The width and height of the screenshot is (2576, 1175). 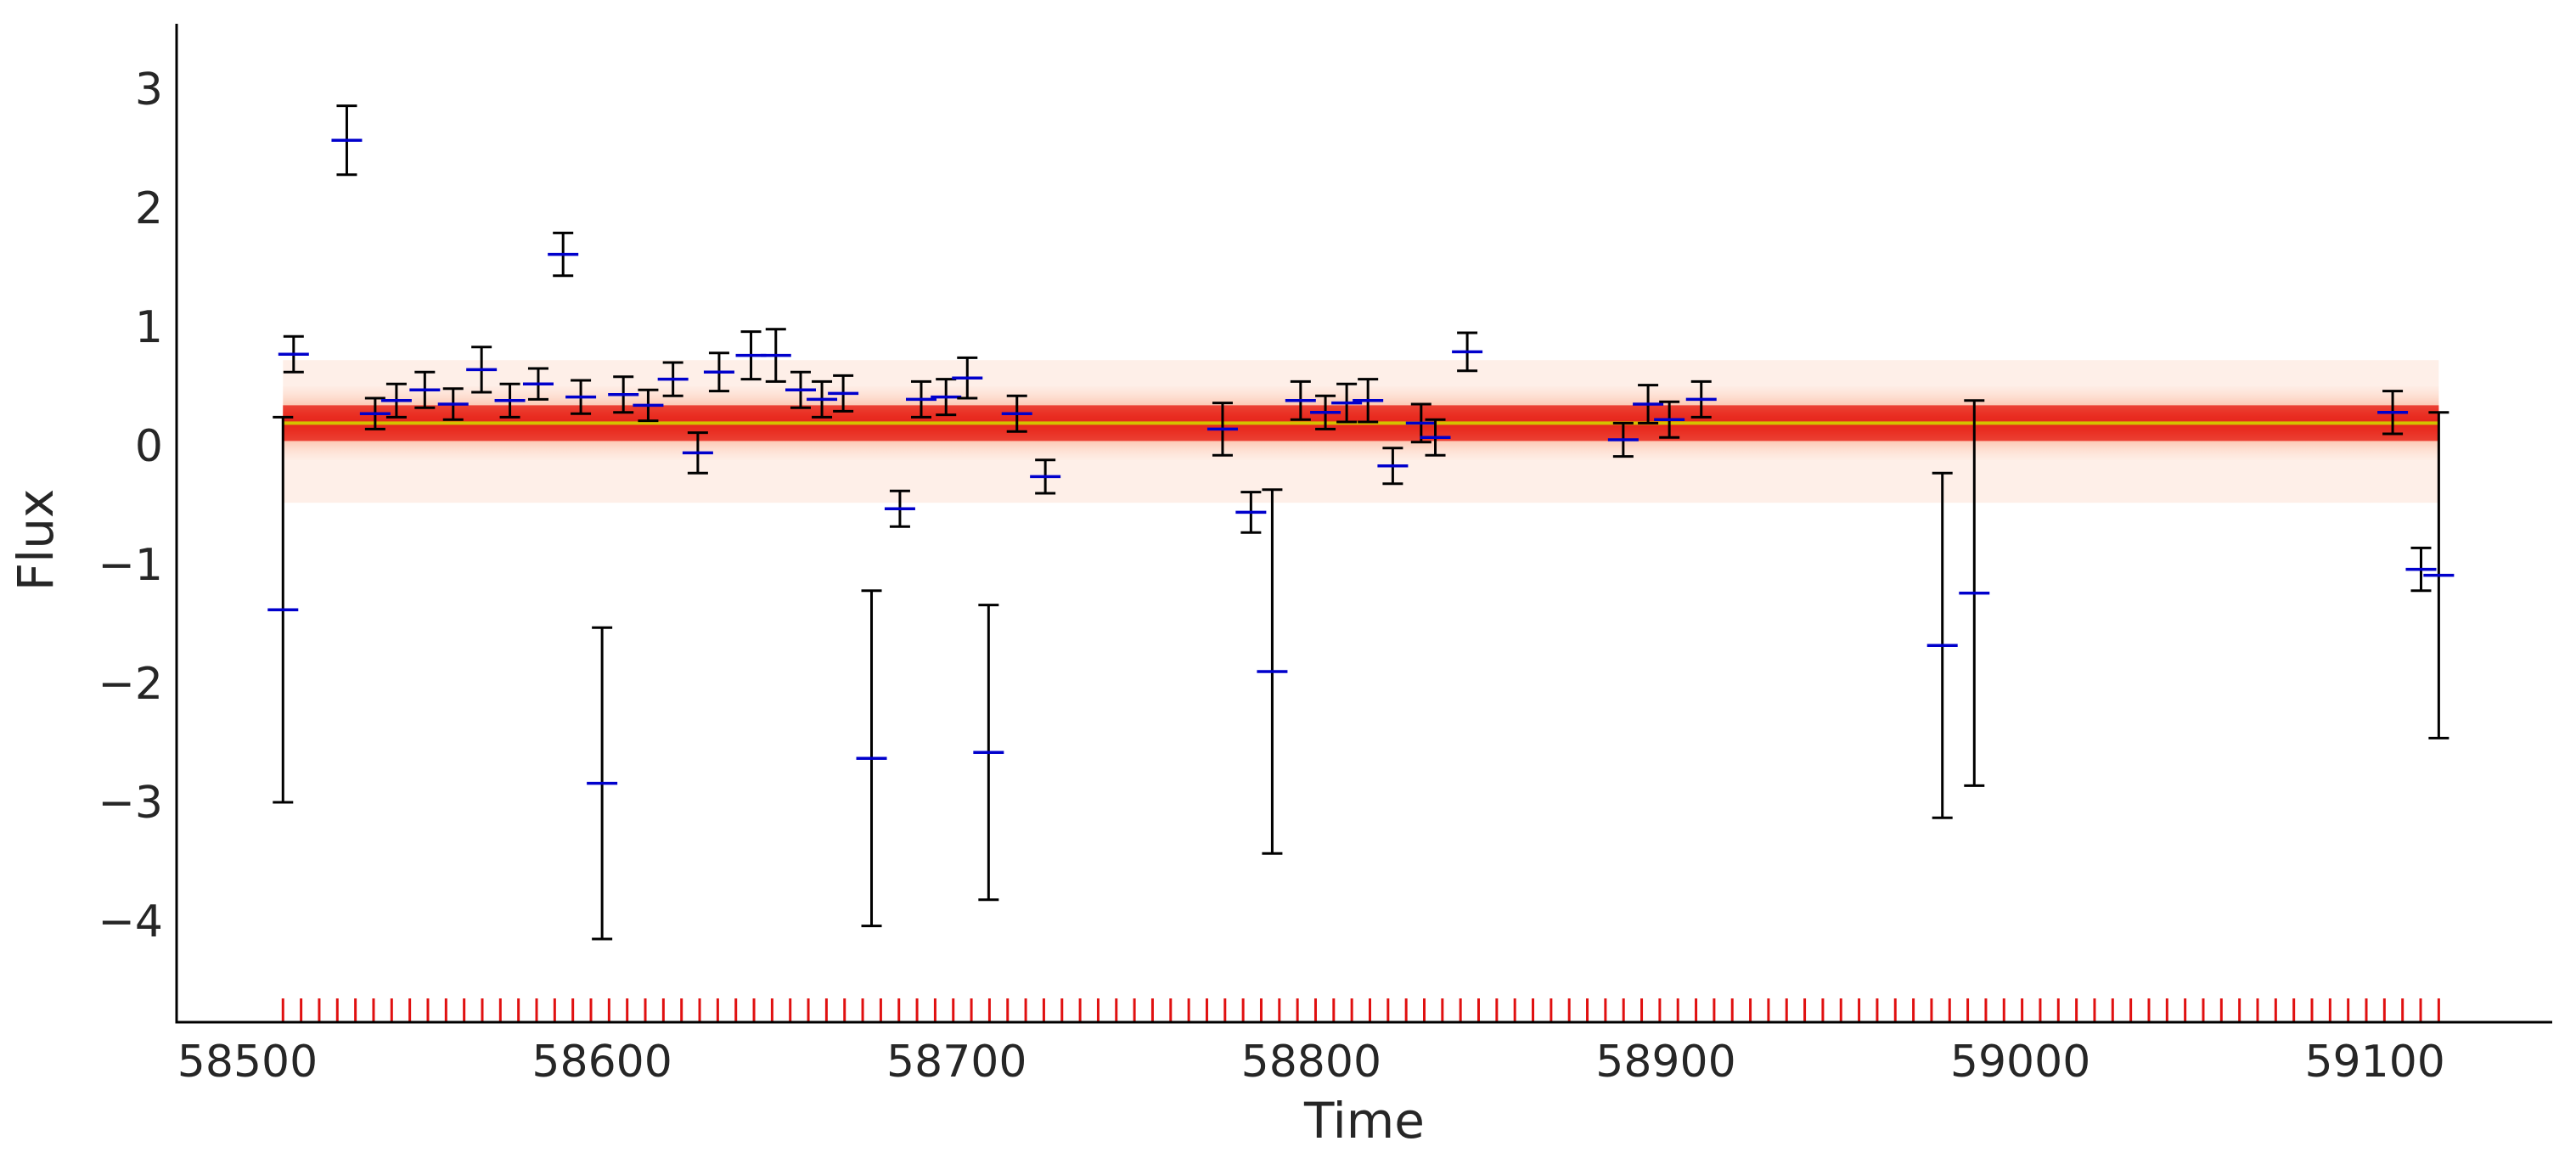 I want to click on x-tick-label: 58700, so click(x=956, y=1062).